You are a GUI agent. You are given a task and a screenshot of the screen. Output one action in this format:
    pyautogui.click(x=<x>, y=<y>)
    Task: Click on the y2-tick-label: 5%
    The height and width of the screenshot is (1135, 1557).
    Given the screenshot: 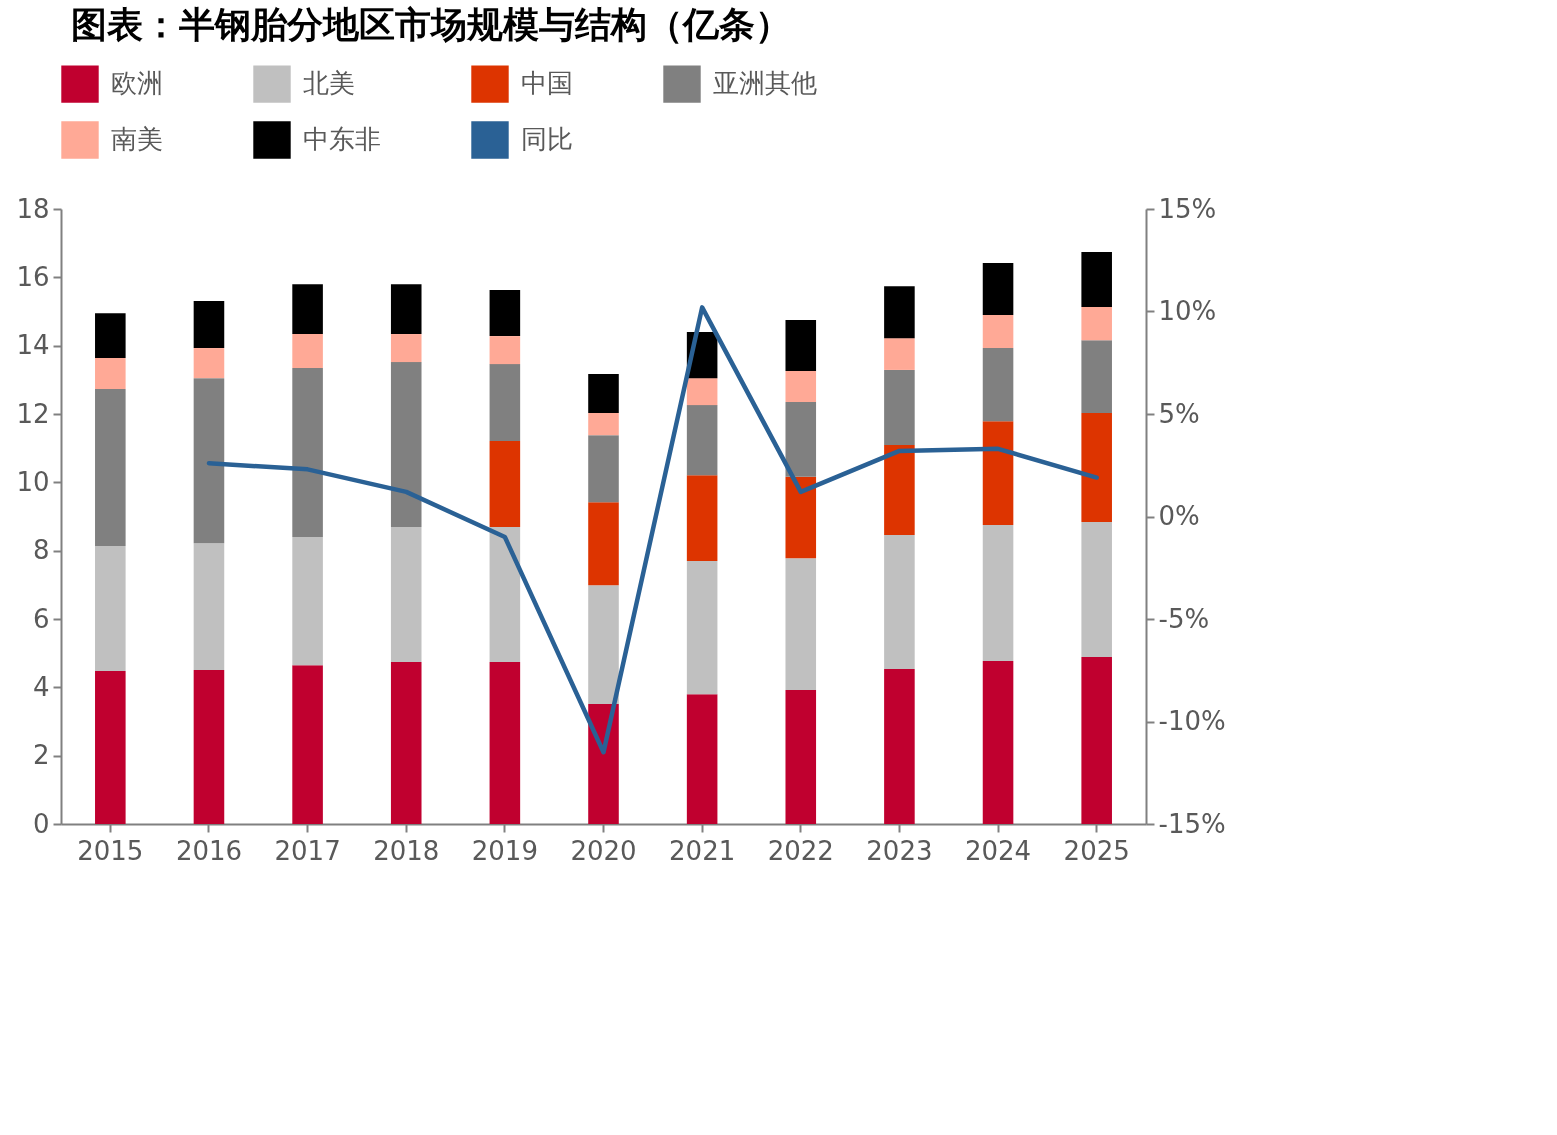 What is the action you would take?
    pyautogui.click(x=1179, y=413)
    